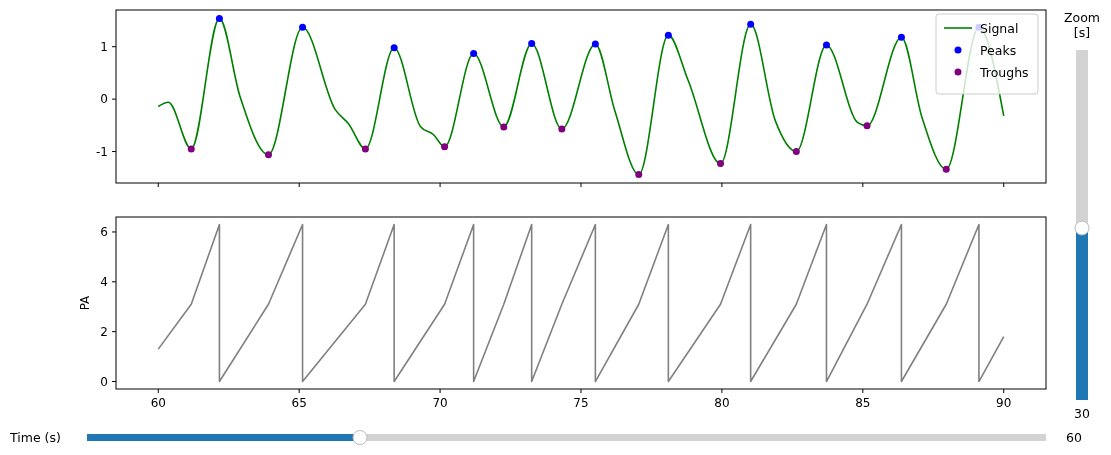  What do you see at coordinates (1074, 437) in the screenshot?
I see `text: 60` at bounding box center [1074, 437].